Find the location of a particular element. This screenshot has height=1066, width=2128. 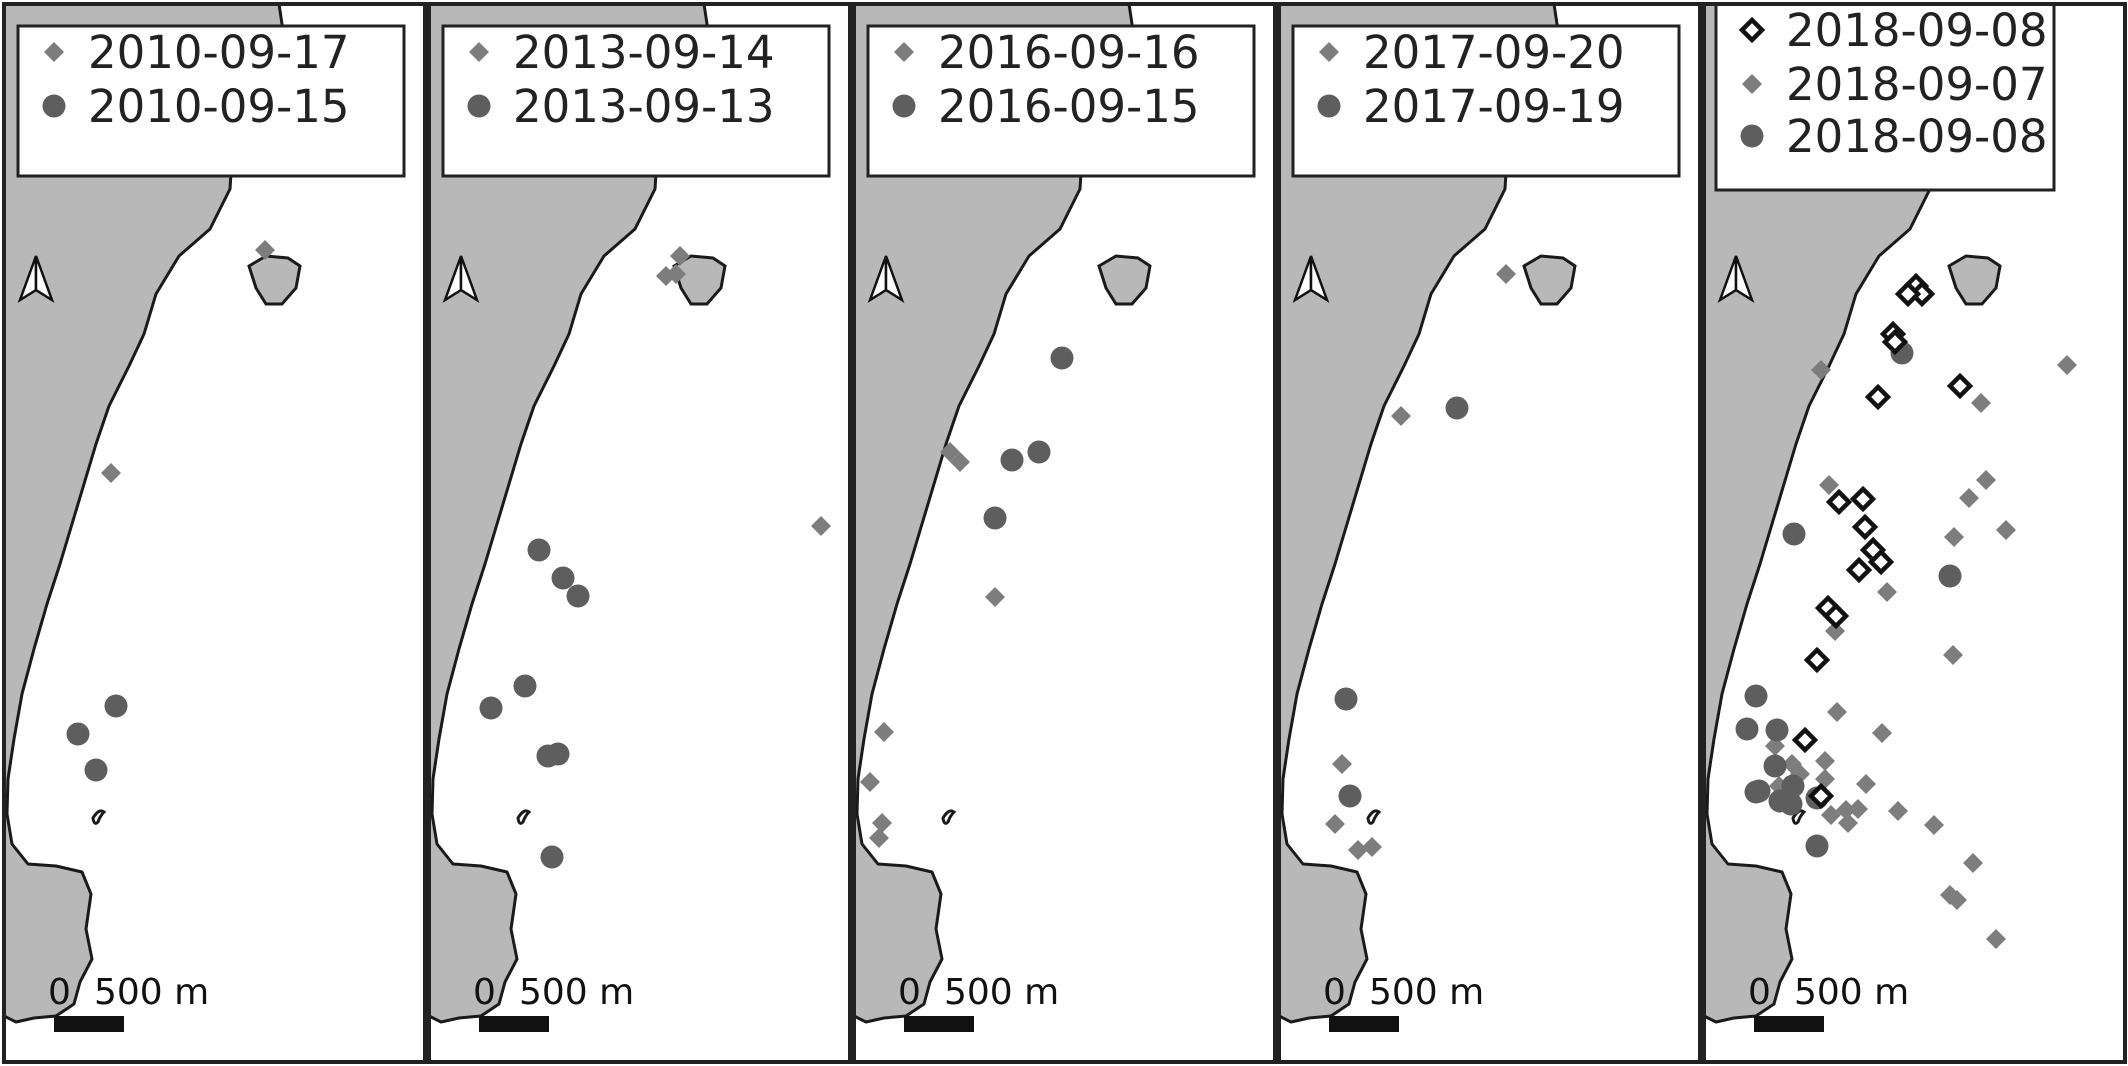

legend-label: 2018-09-08 is located at coordinates (1917, 136).